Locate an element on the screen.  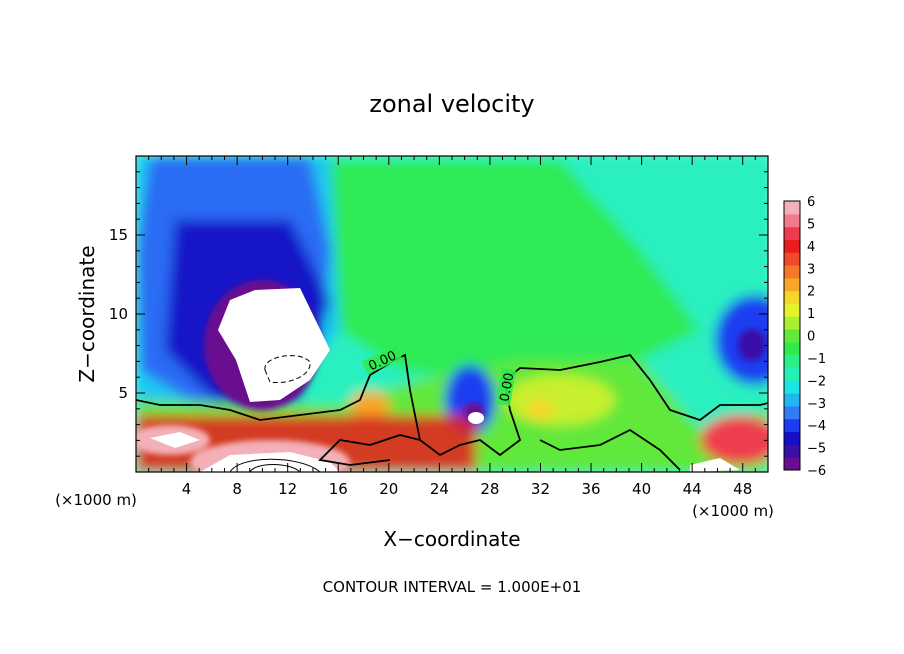
colorbar-label: −1 is located at coordinates (816, 359).